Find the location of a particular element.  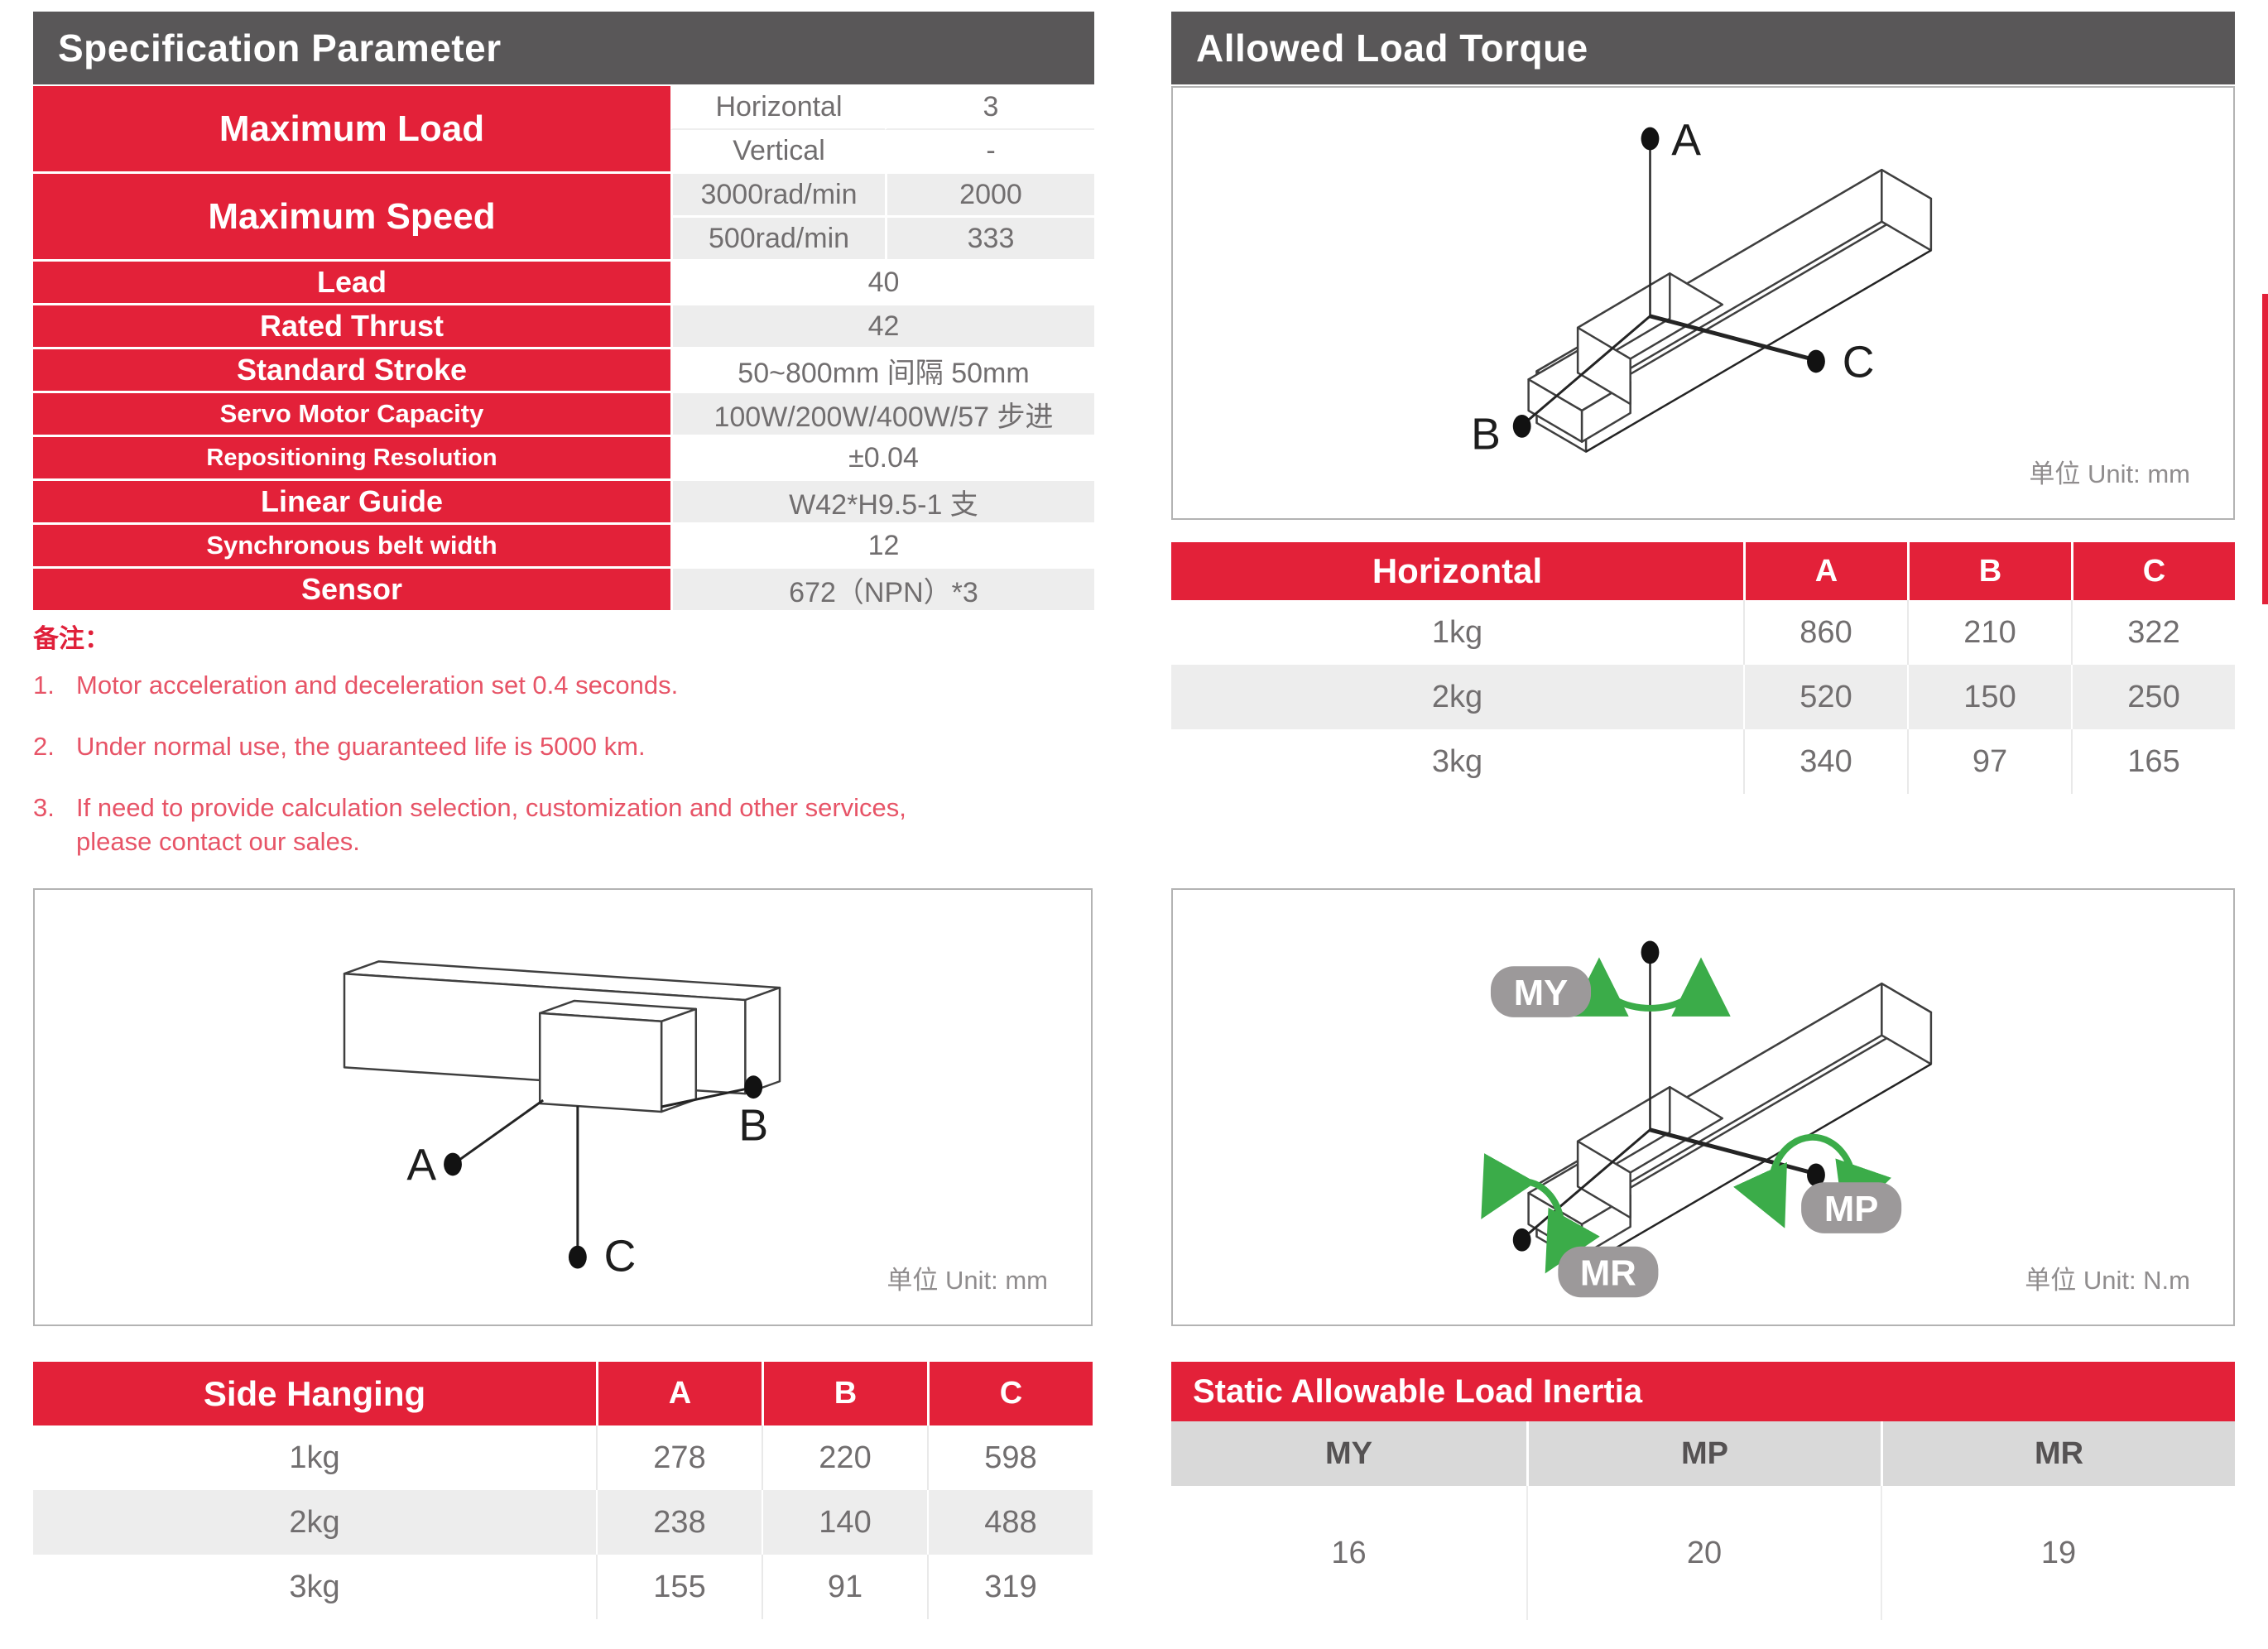

slider-end-face is located at coordinates (679, 1060).